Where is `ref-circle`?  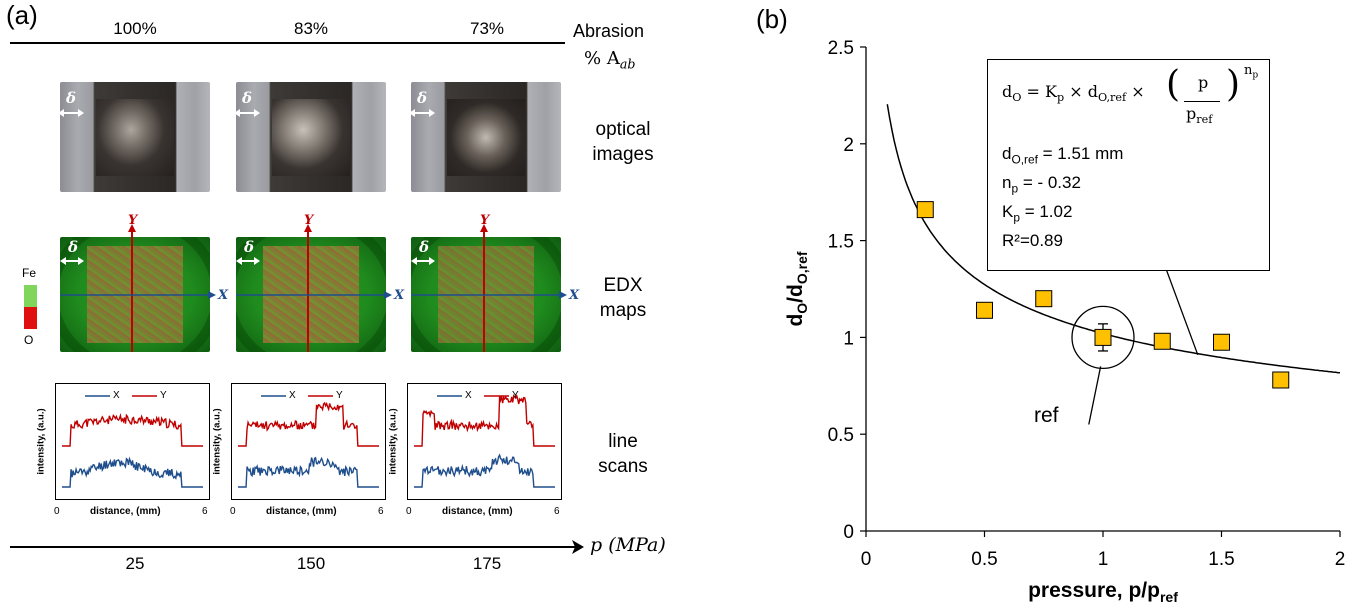
ref-circle is located at coordinates (1103, 337).